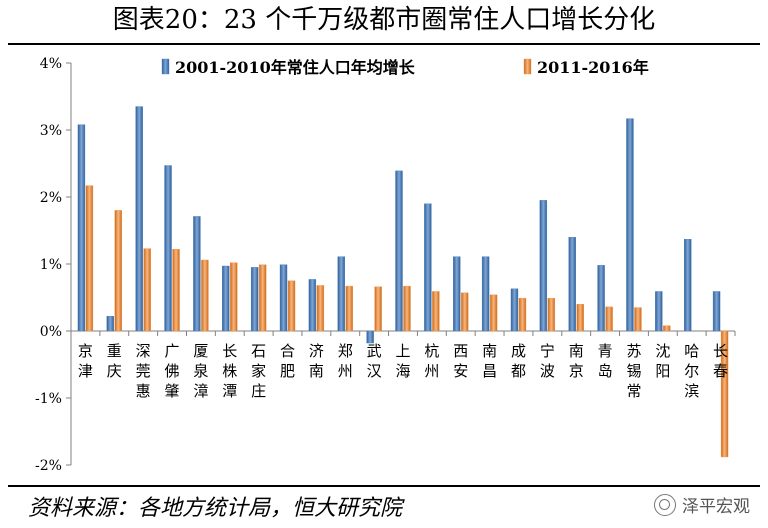 This screenshot has height=528, width=768. Describe the element at coordinates (229, 371) in the screenshot. I see `x-category-label: 长株潭` at that location.